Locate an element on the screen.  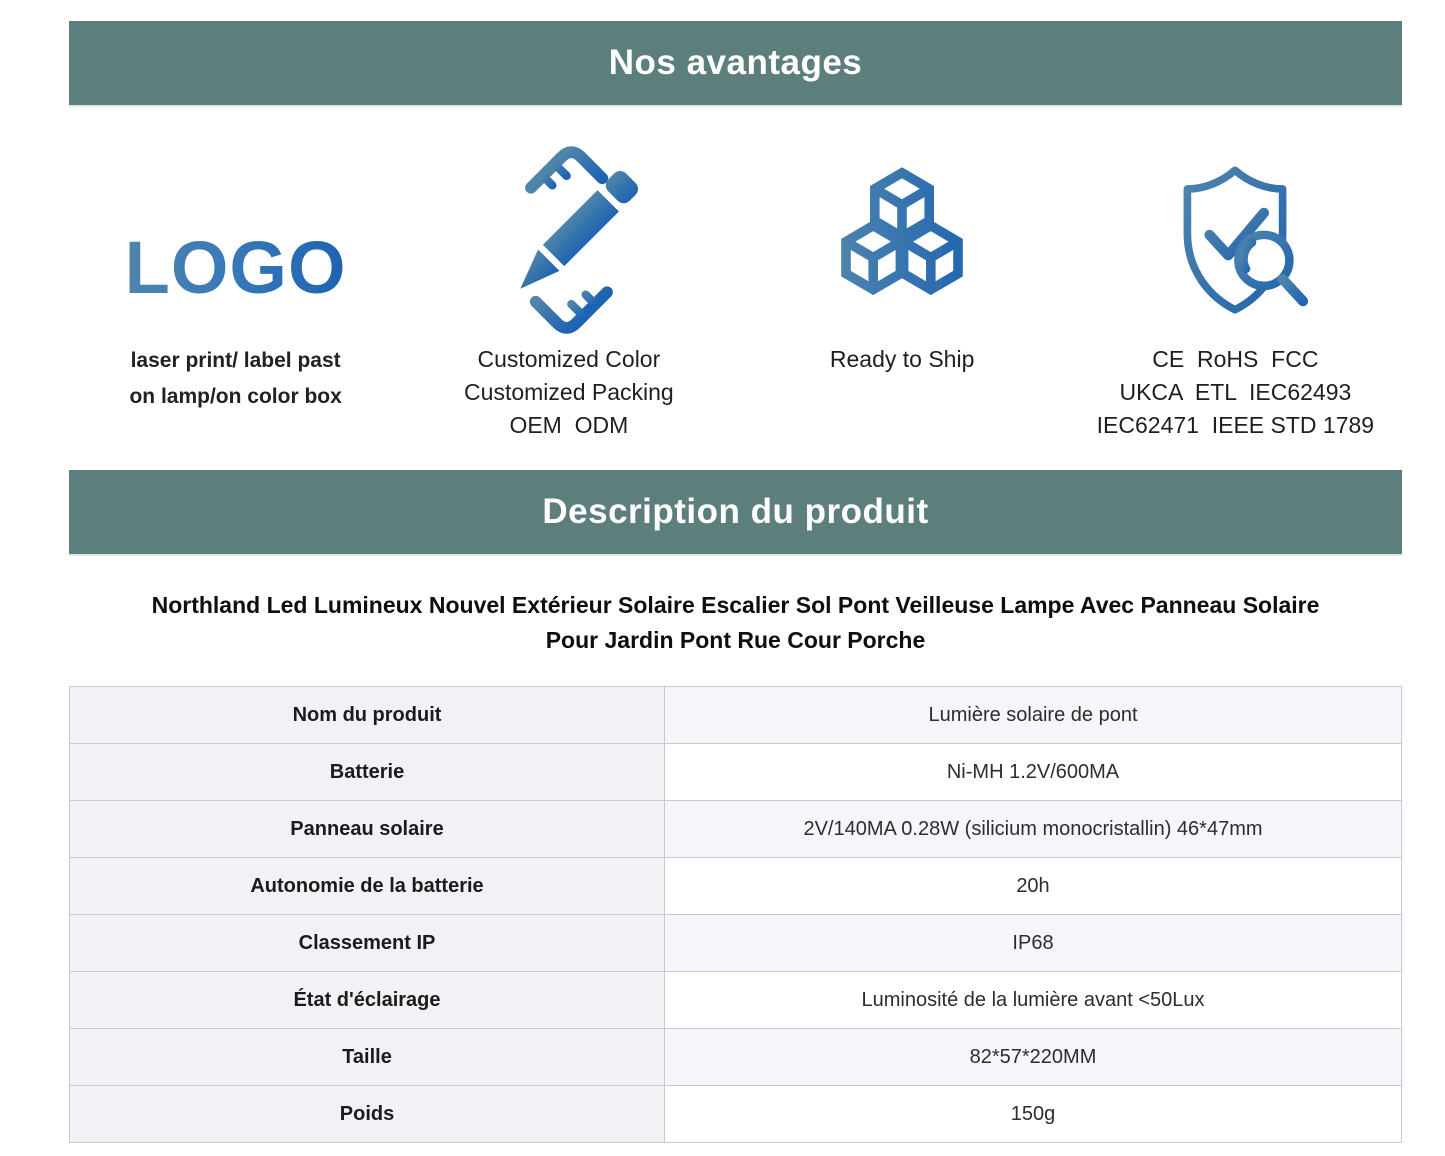
description-banner-title: Description du produit is located at coordinates (735, 511).